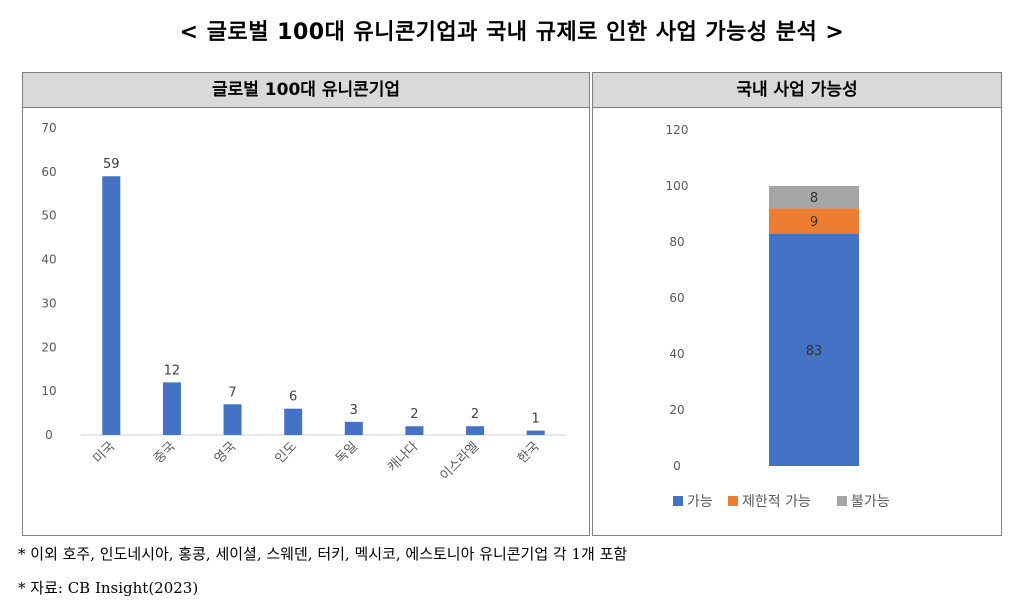  I want to click on data-label: 3, so click(354, 410).